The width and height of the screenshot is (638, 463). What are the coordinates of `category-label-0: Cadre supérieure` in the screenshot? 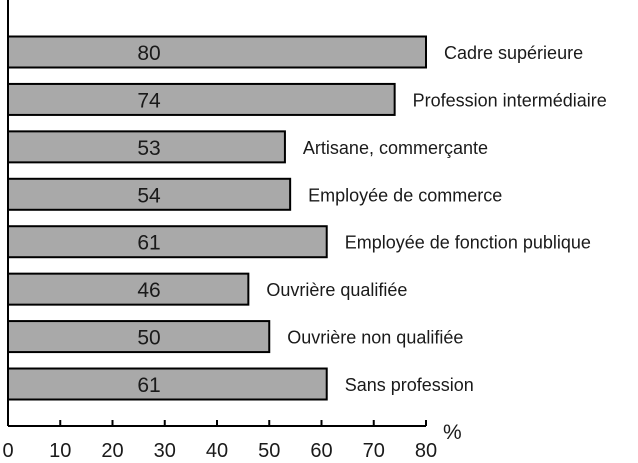 It's located at (513, 53).